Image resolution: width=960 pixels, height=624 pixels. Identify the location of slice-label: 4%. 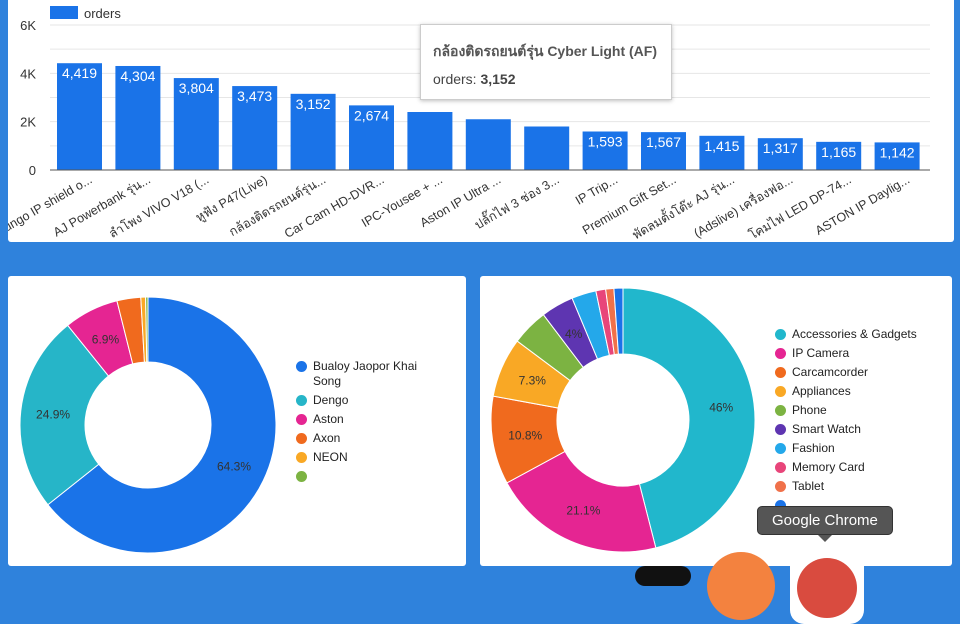
(574, 334).